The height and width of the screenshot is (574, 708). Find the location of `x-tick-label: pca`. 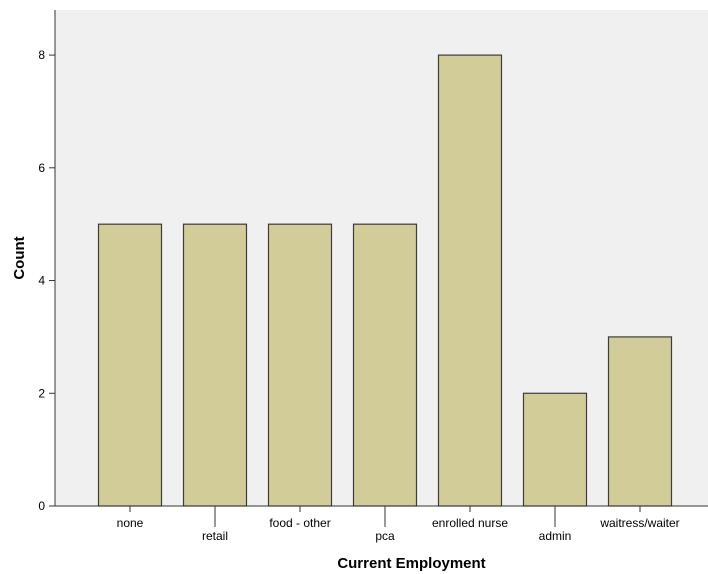

x-tick-label: pca is located at coordinates (385, 536).